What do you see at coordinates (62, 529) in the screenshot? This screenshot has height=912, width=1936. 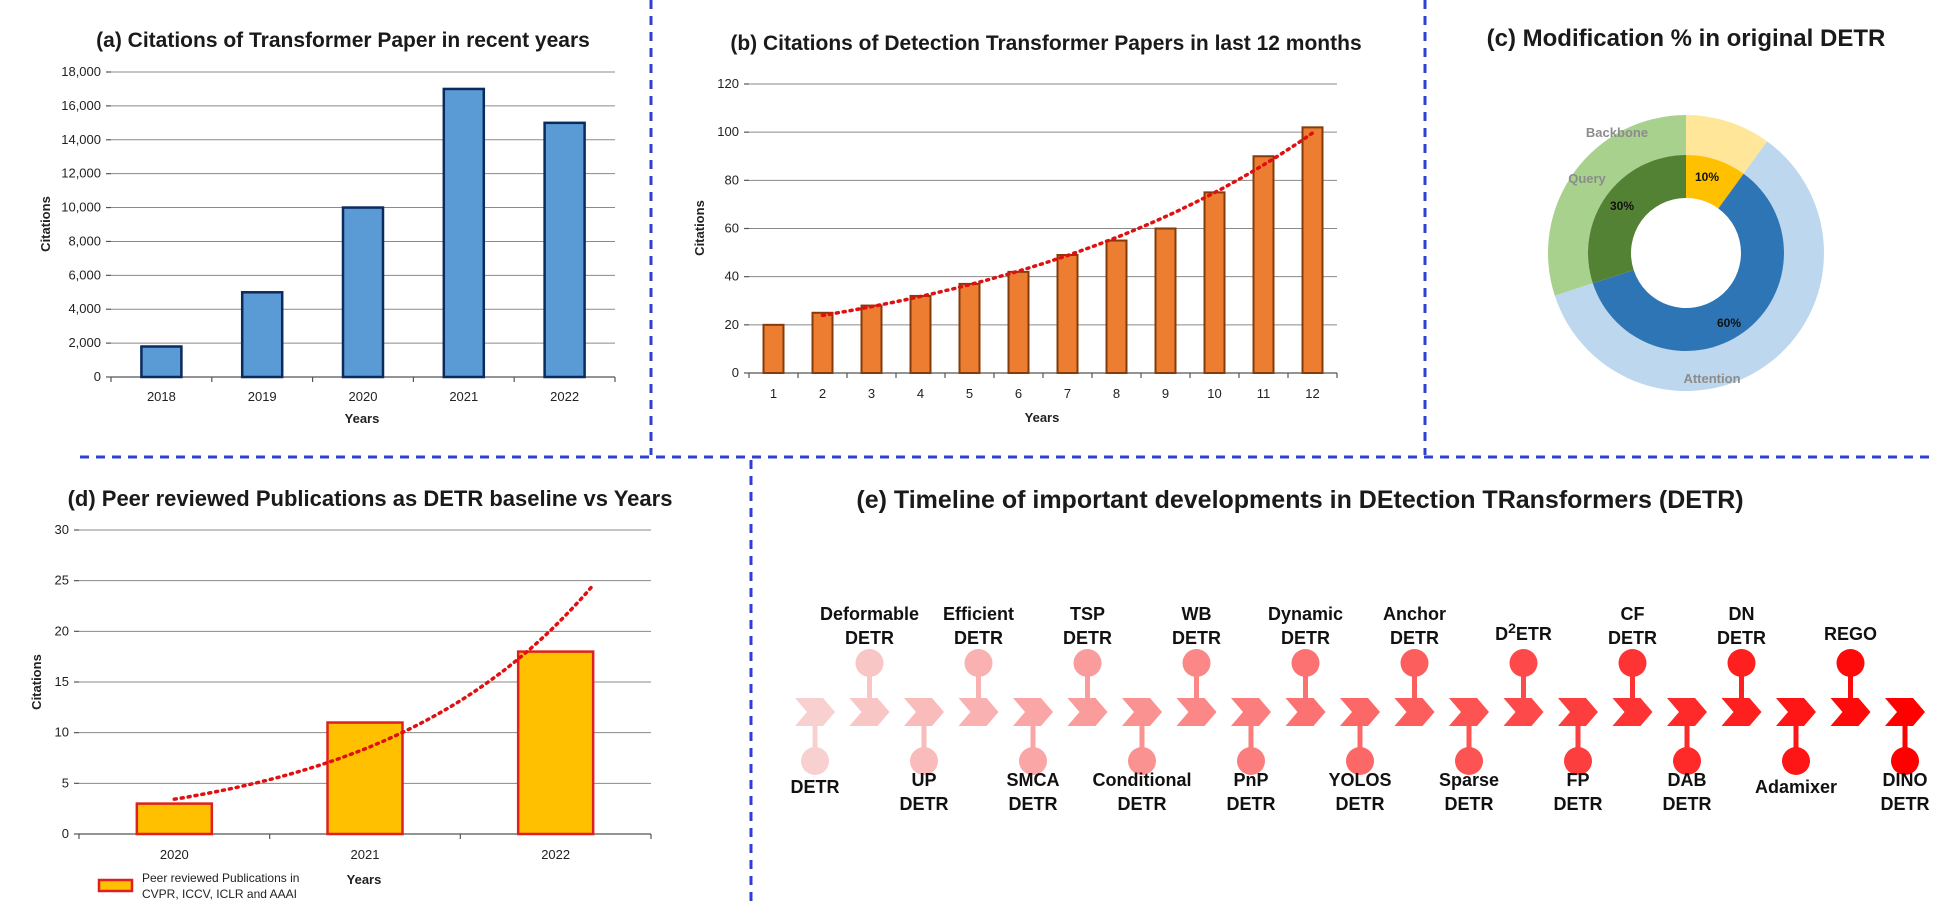 I see `y-tick-label: 30` at bounding box center [62, 529].